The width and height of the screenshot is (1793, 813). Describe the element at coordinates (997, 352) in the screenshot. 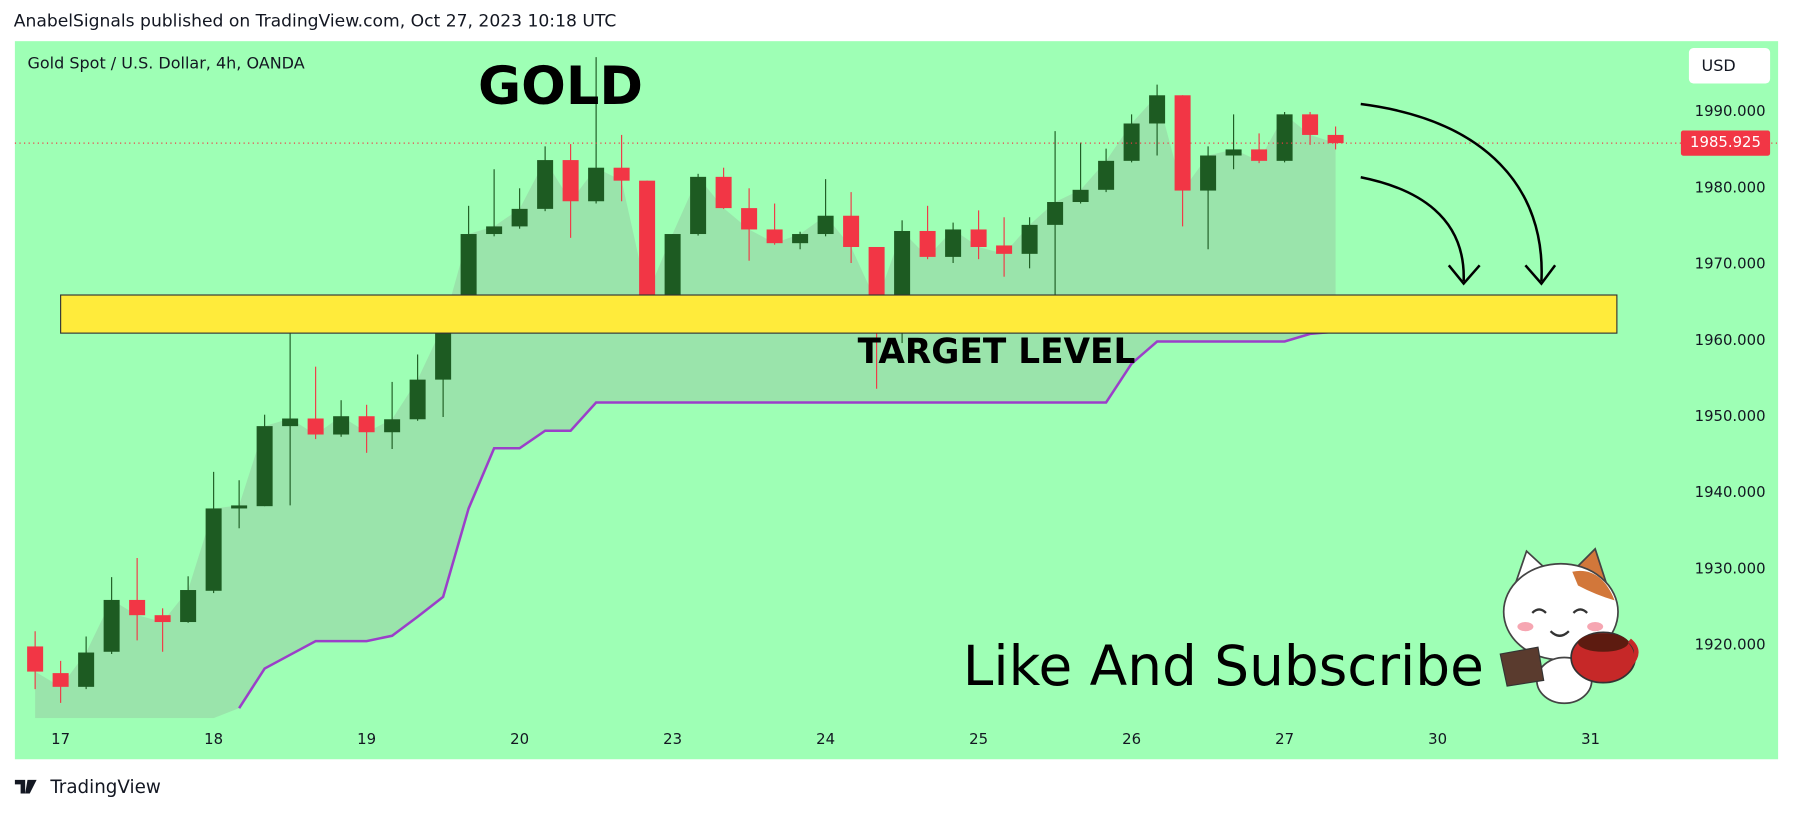

I see `target-annotation: TARGET LEVEL` at that location.